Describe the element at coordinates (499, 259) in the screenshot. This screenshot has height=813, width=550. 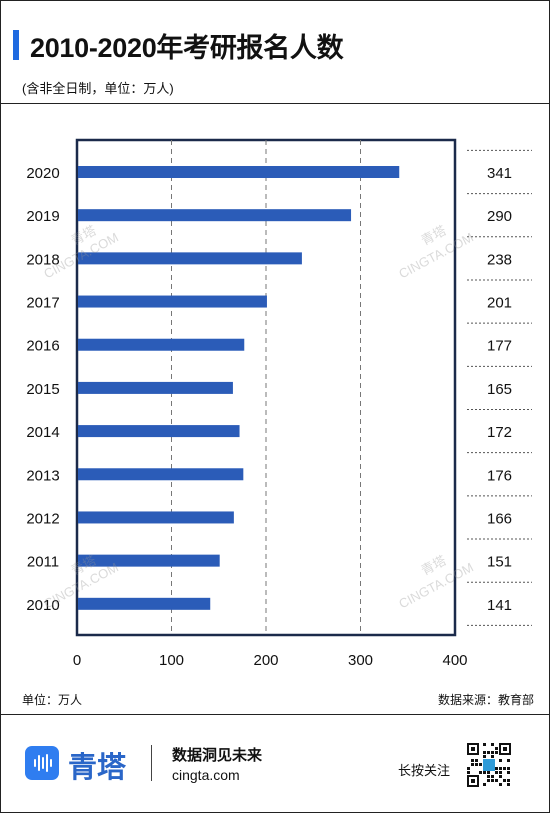
I see `value-label: 238` at that location.